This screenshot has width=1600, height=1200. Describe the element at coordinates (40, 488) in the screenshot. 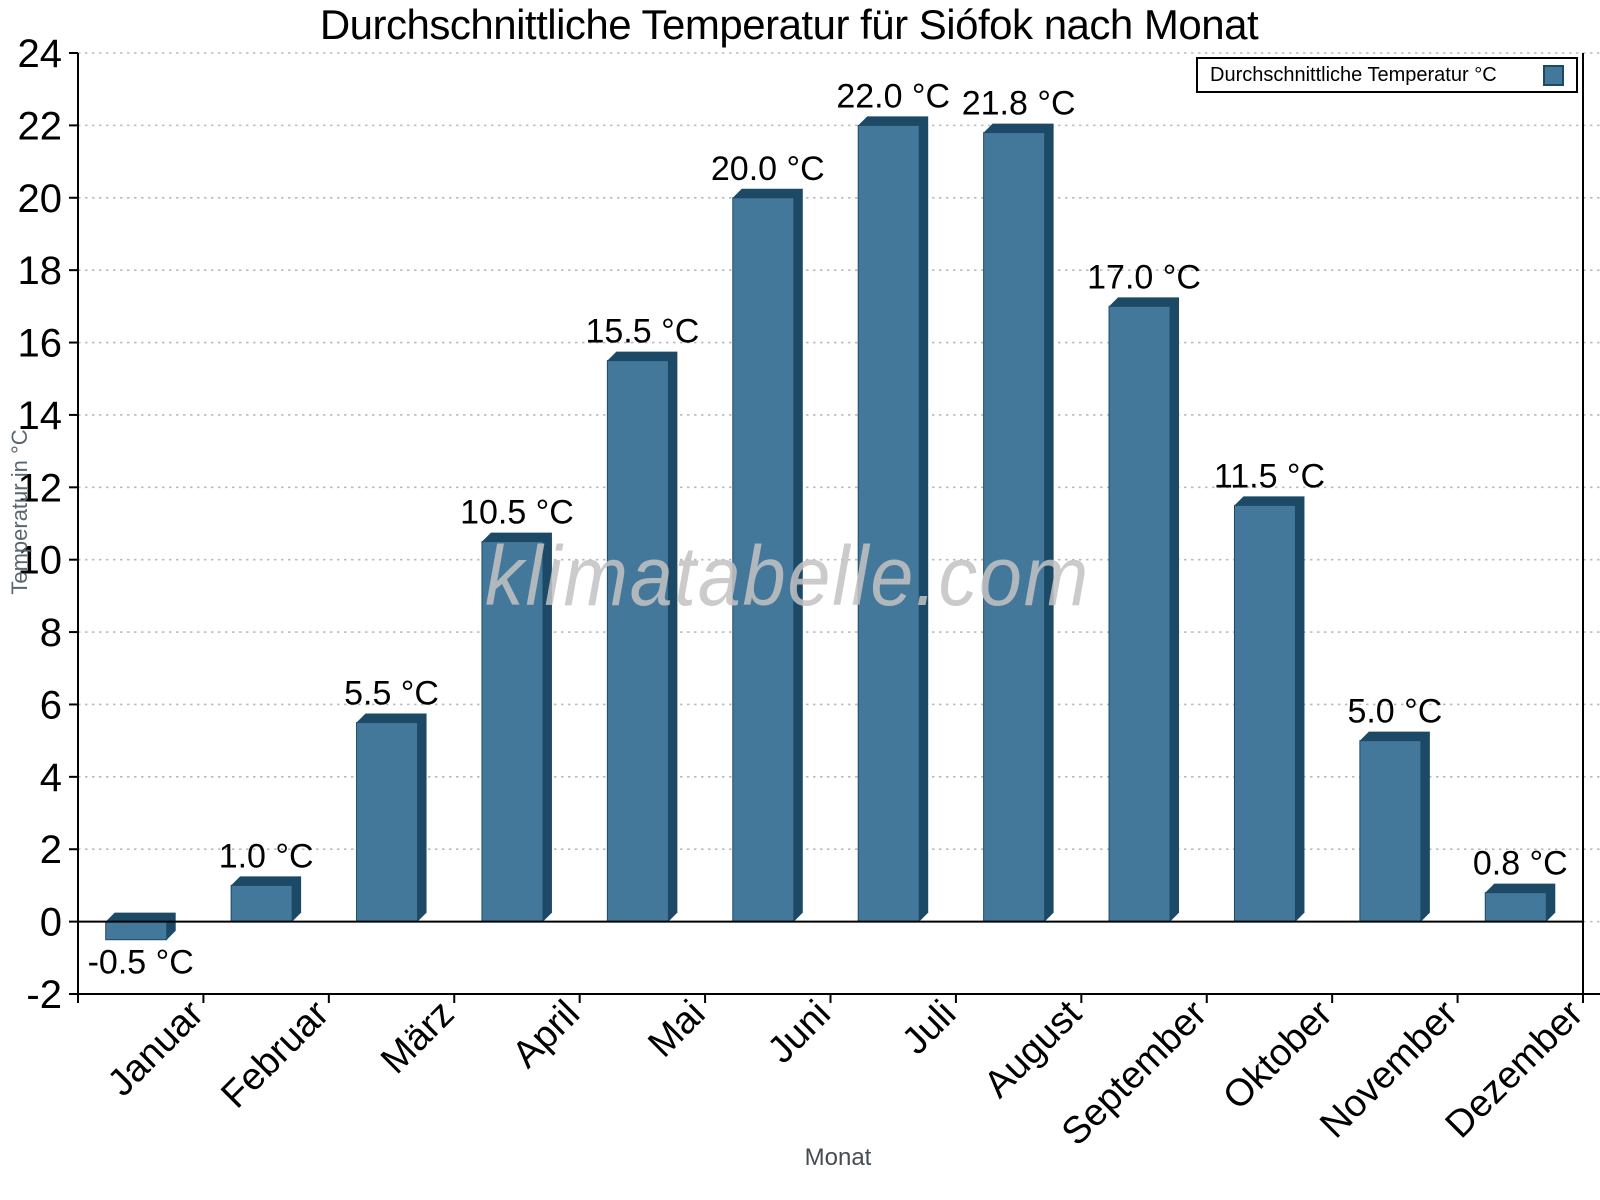

I see `y-tick-label: 12` at that location.